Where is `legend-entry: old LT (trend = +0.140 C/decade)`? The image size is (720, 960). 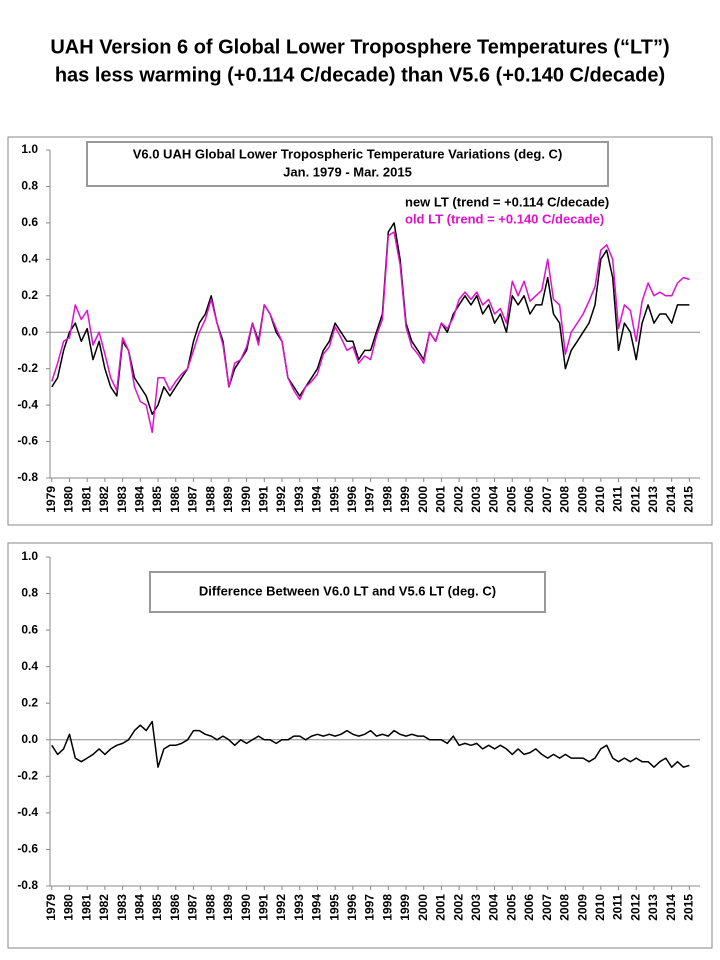 legend-entry: old LT (trend = +0.140 C/decade) is located at coordinates (504, 218).